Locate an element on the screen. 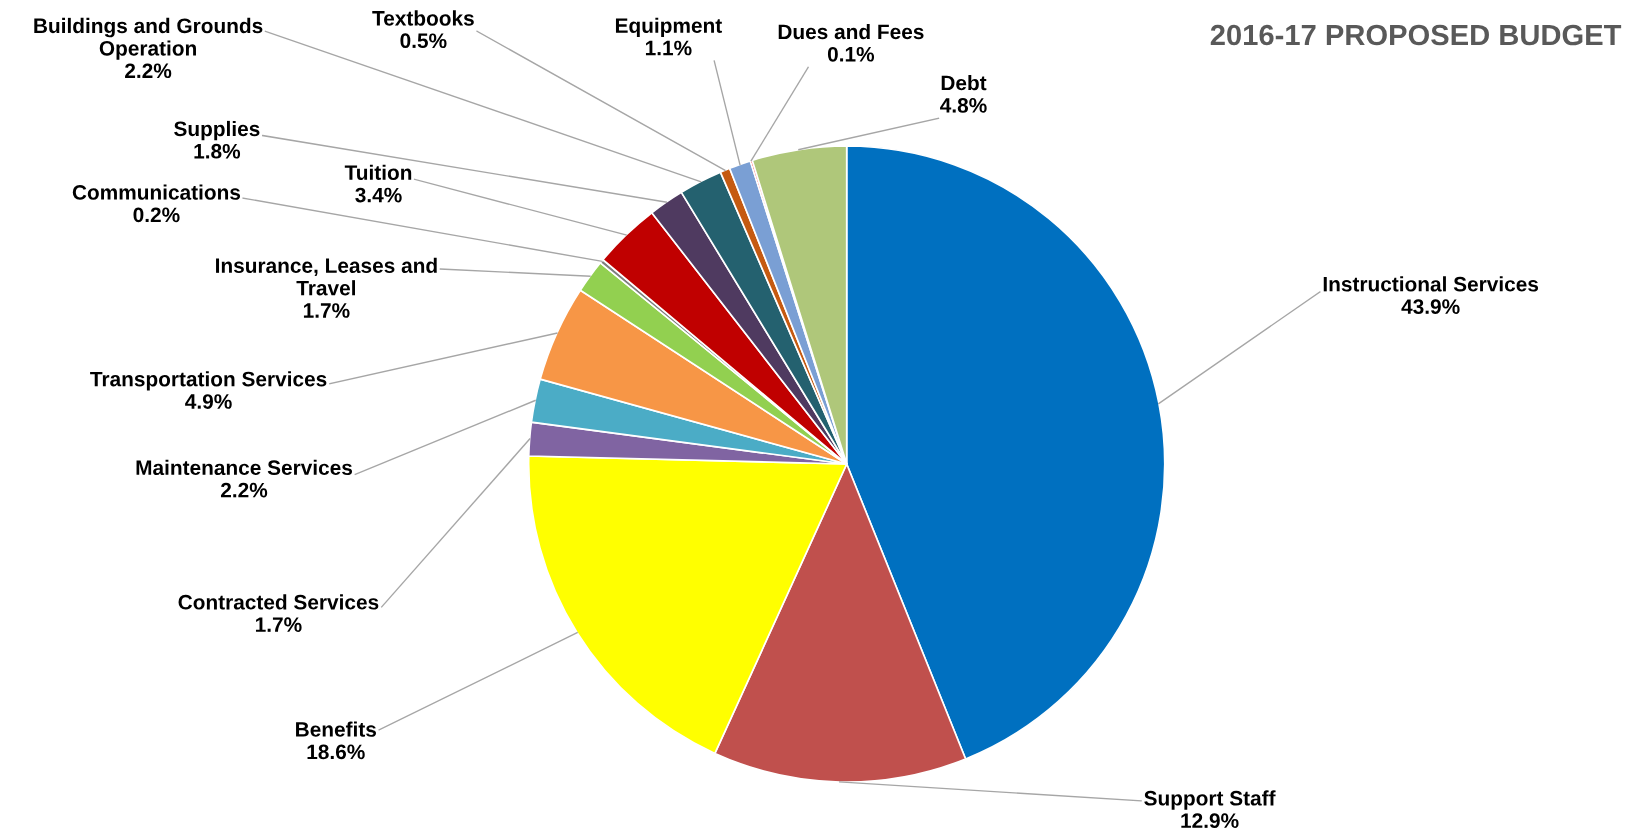  data-label: 12.9% is located at coordinates (1210, 821).